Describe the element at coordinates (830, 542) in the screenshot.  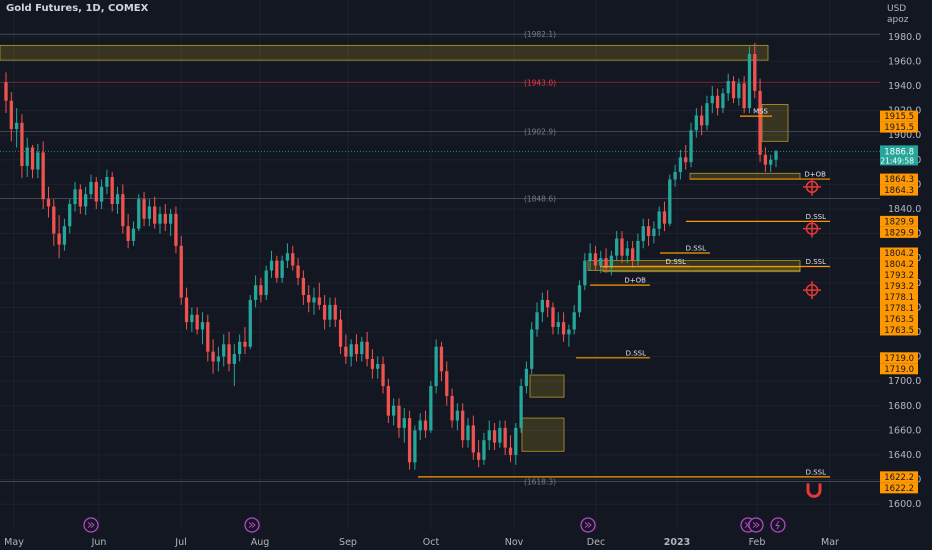
I see `x-tick-label: Mar` at that location.